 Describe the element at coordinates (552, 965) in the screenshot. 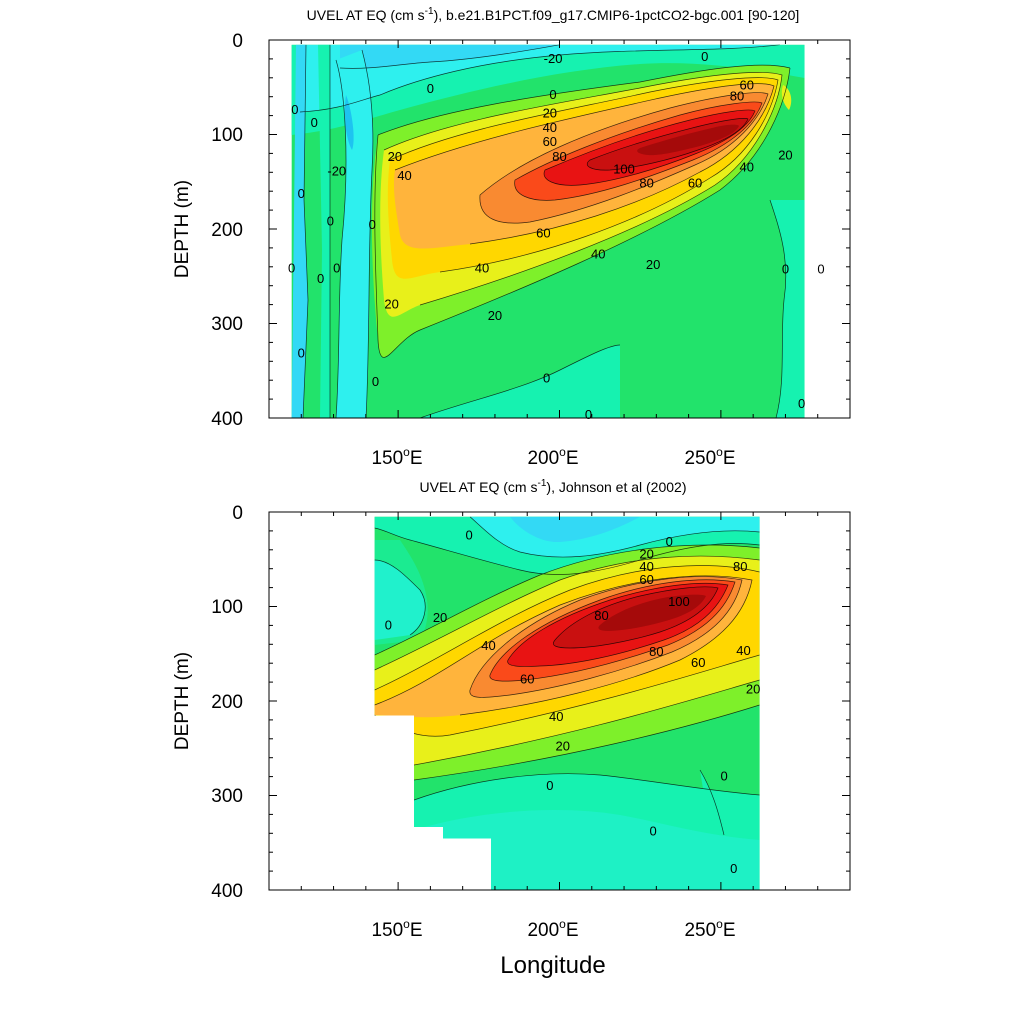

I see `x-axis-label: Longitude` at that location.